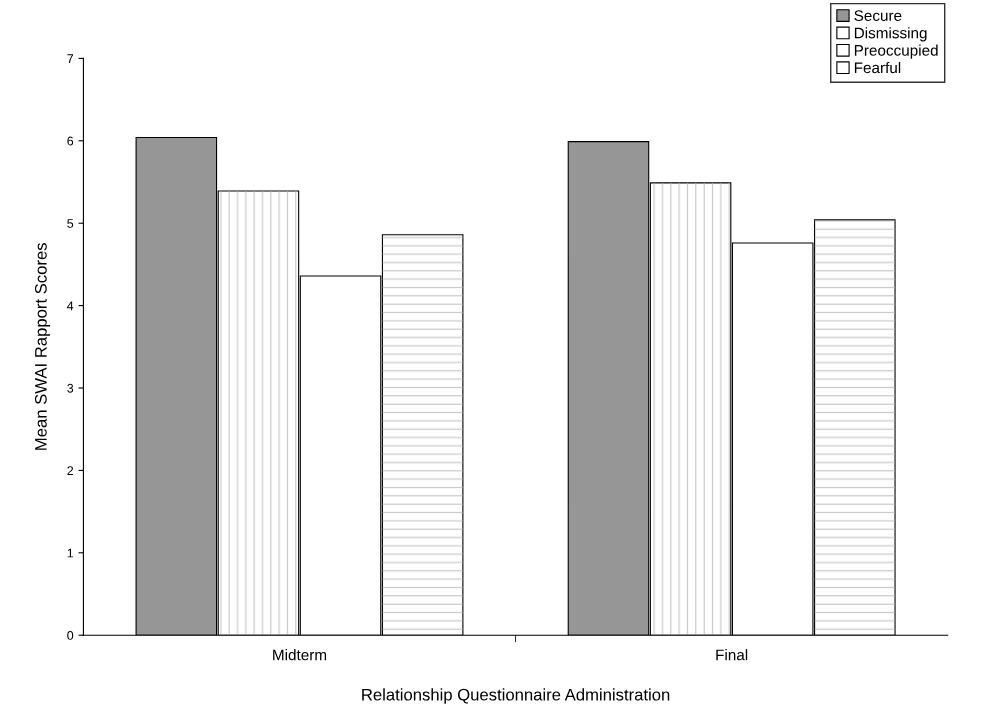  I want to click on y-tick-label: 3, so click(70, 388).